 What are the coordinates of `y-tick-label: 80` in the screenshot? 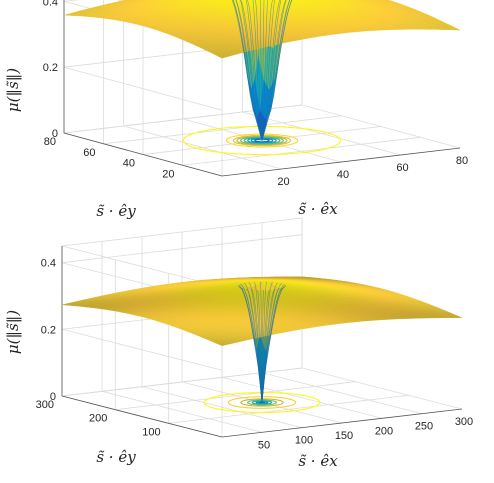 It's located at (50, 142).